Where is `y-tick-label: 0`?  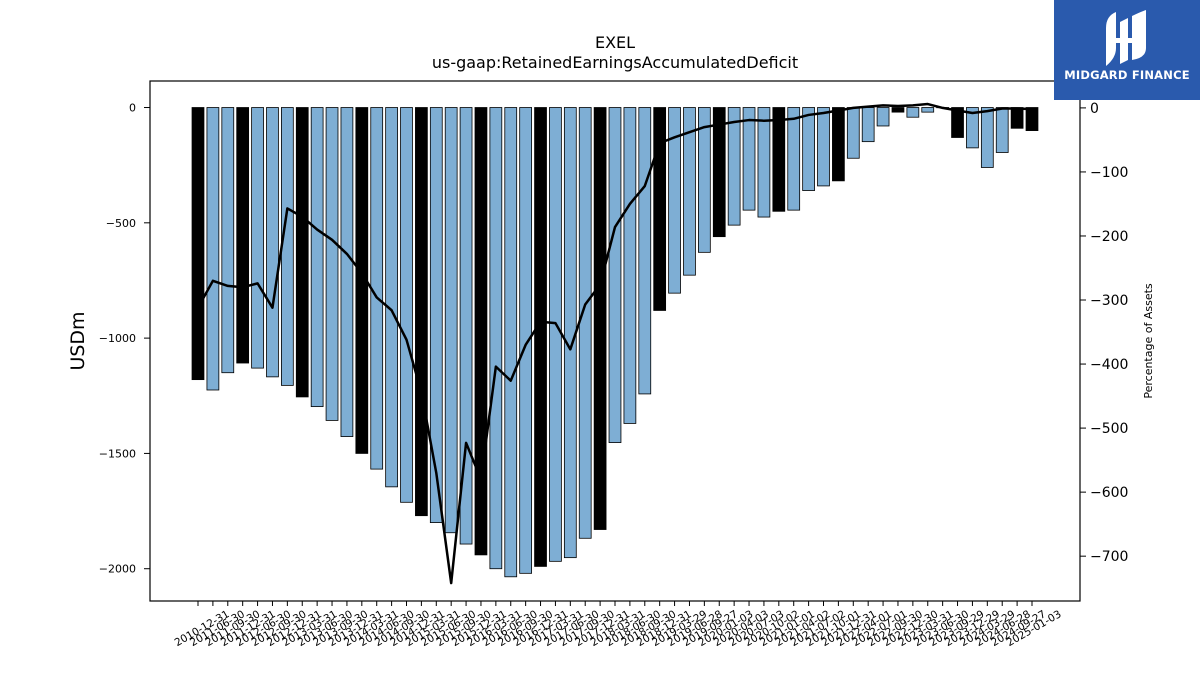
y-tick-label: 0 is located at coordinates (132, 108).